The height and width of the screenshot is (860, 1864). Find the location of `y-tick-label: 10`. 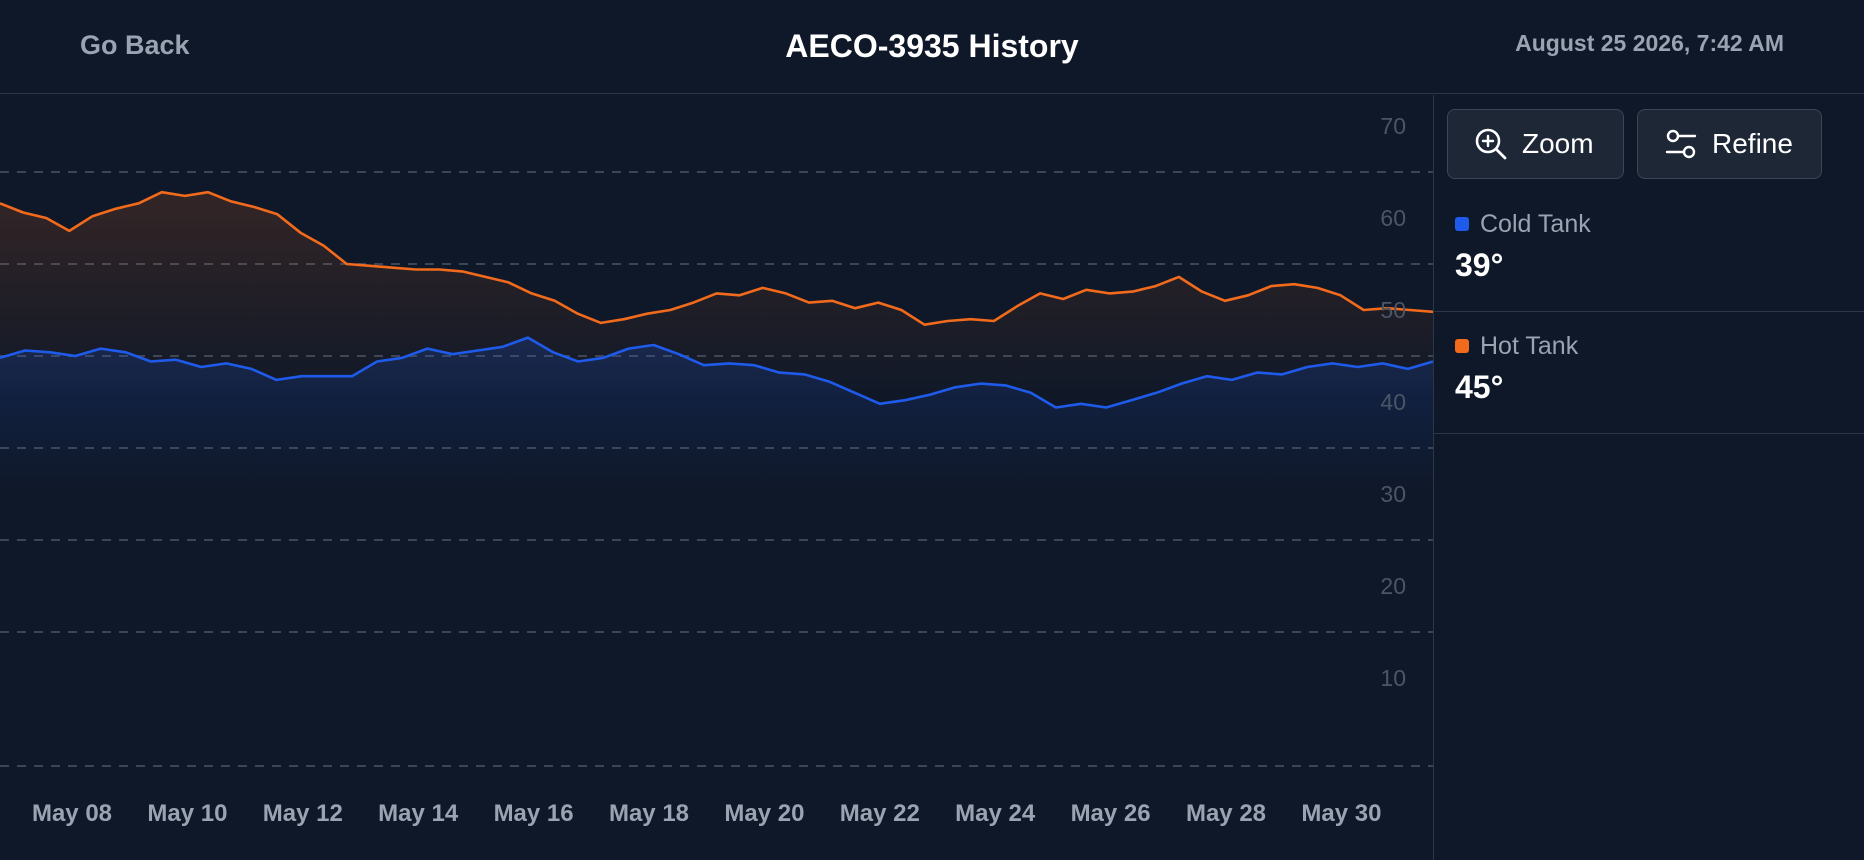

y-tick-label: 10 is located at coordinates (1393, 678).